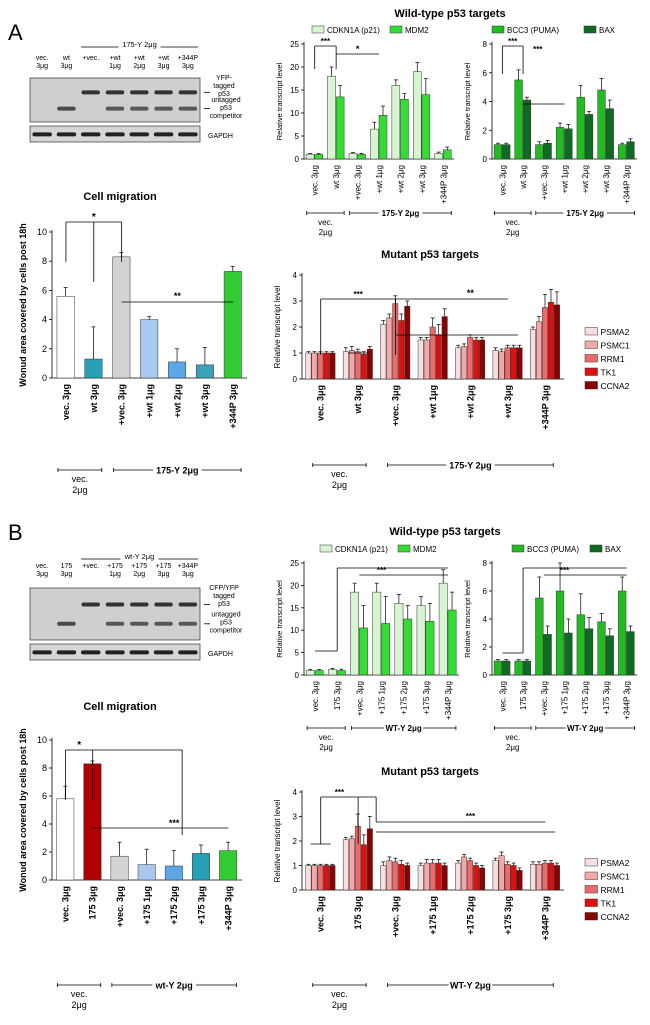  Describe the element at coordinates (585, 698) in the screenshot. I see `x-tick-label: +175 2μg` at that location.